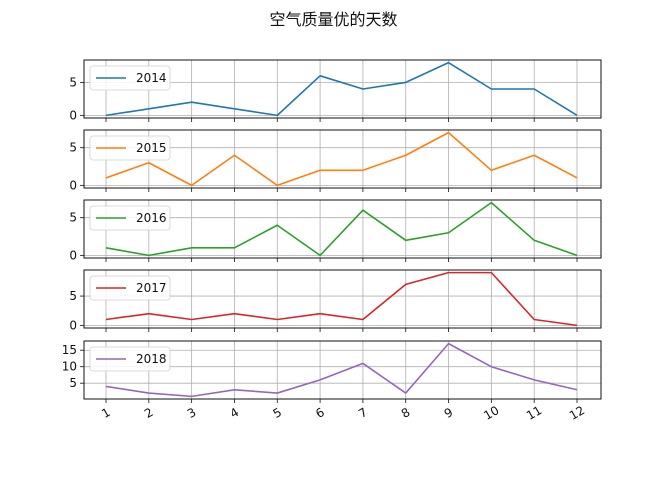 This screenshot has height=500, width=667. Describe the element at coordinates (406, 413) in the screenshot. I see `x-tick-label: 8` at that location.